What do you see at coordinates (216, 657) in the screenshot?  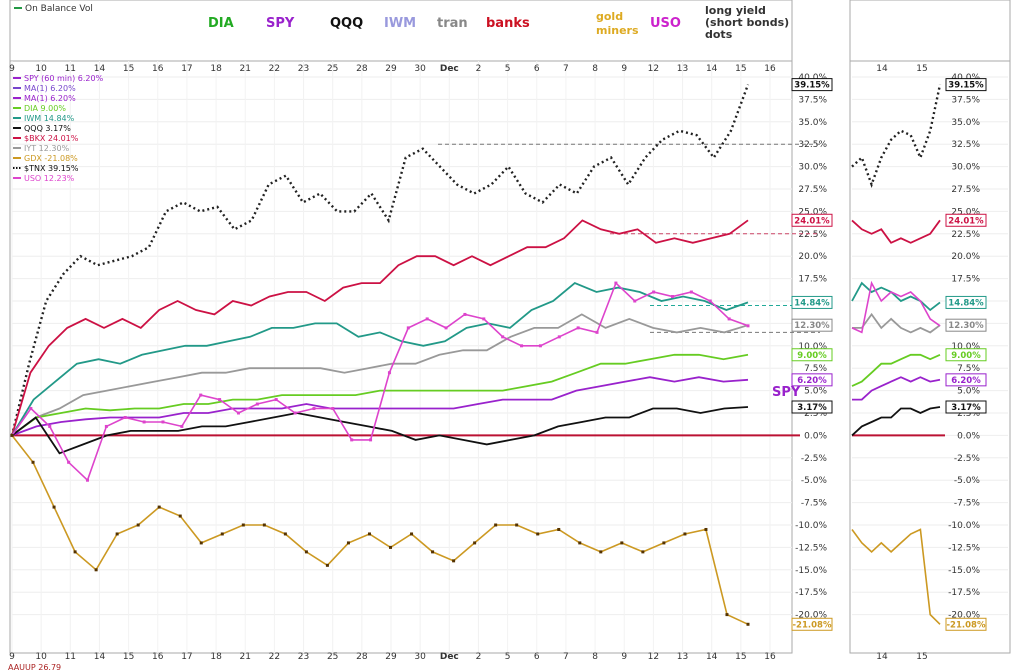 I see `x-tick-label: 18` at bounding box center [216, 657].